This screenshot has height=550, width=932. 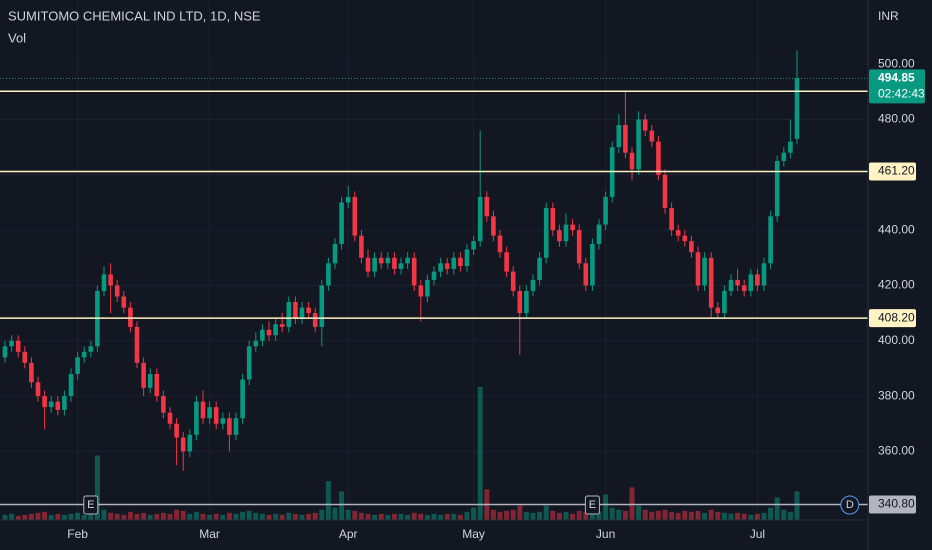 What do you see at coordinates (896, 451) in the screenshot?
I see `y-tick-label: 360.00` at bounding box center [896, 451].